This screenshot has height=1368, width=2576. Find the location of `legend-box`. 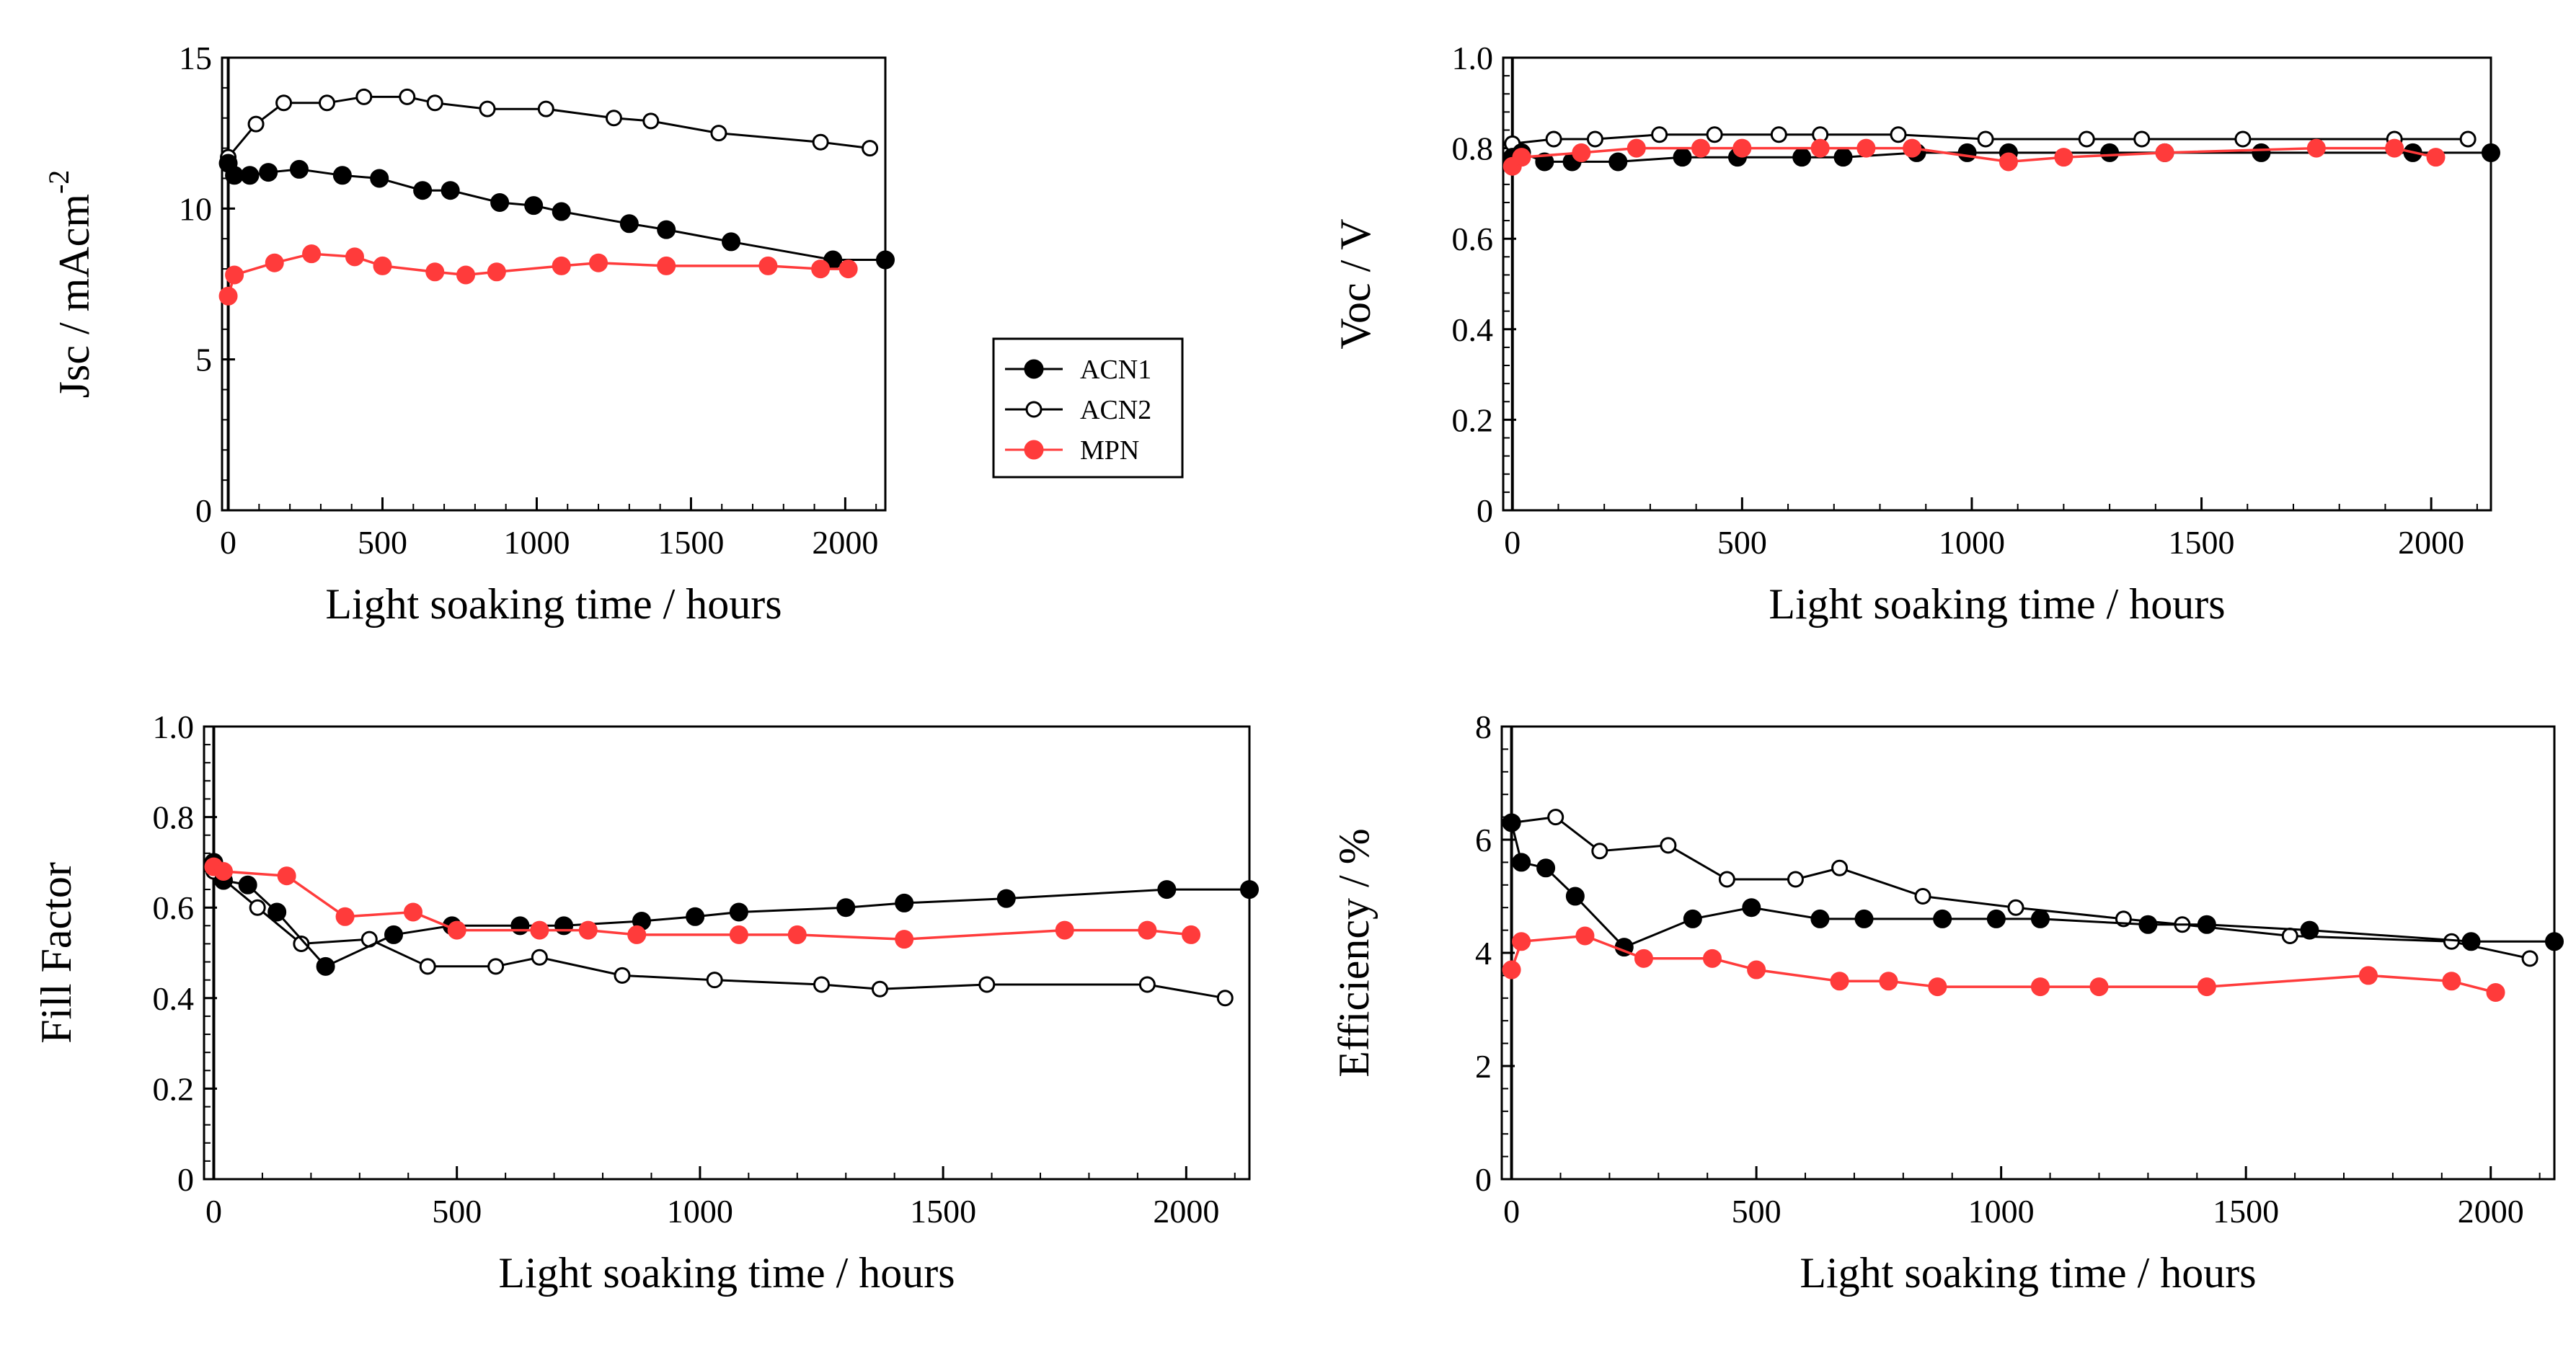

legend-box is located at coordinates (1088, 408).